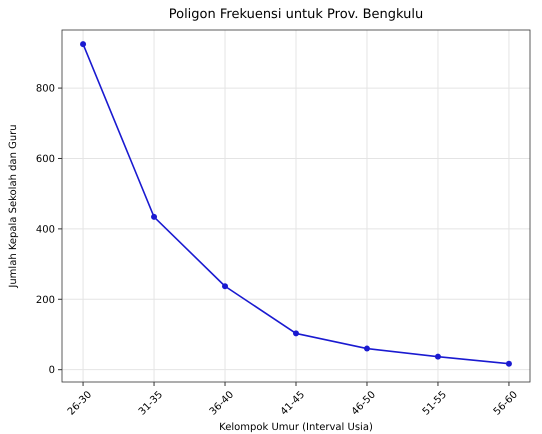 Image resolution: width=542 pixels, height=434 pixels. Describe the element at coordinates (45, 230) in the screenshot. I see `y-tick-label: 400` at that location.